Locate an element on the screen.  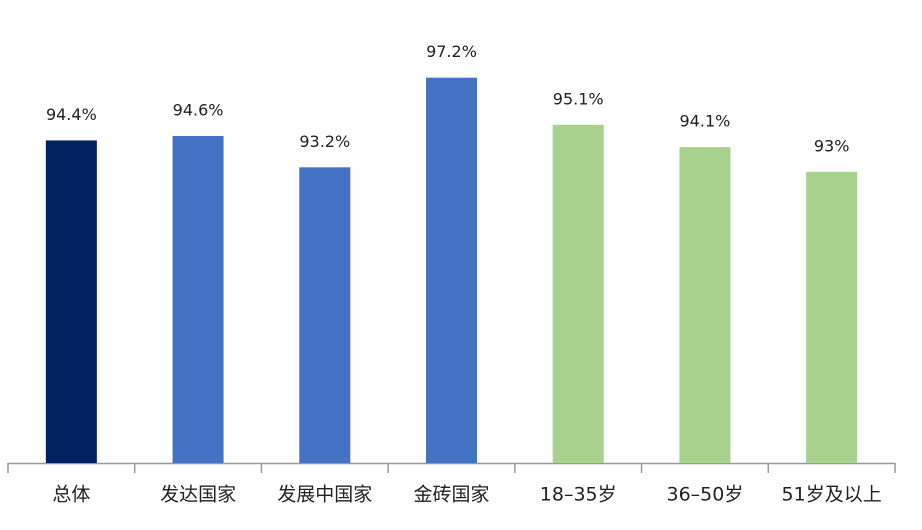
value-label: 97.2% is located at coordinates (451, 51).